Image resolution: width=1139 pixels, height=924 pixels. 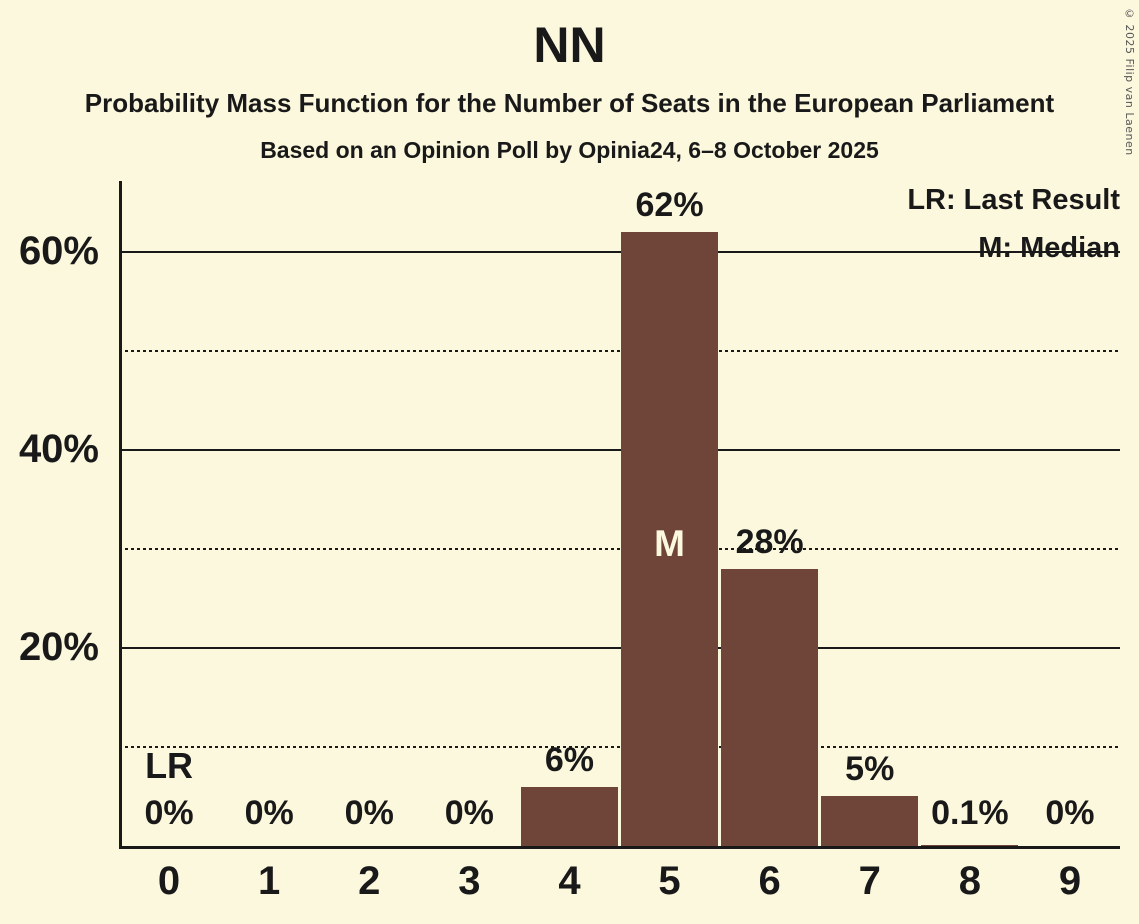 I want to click on y-axis-label-60: 60%, so click(x=58, y=251).